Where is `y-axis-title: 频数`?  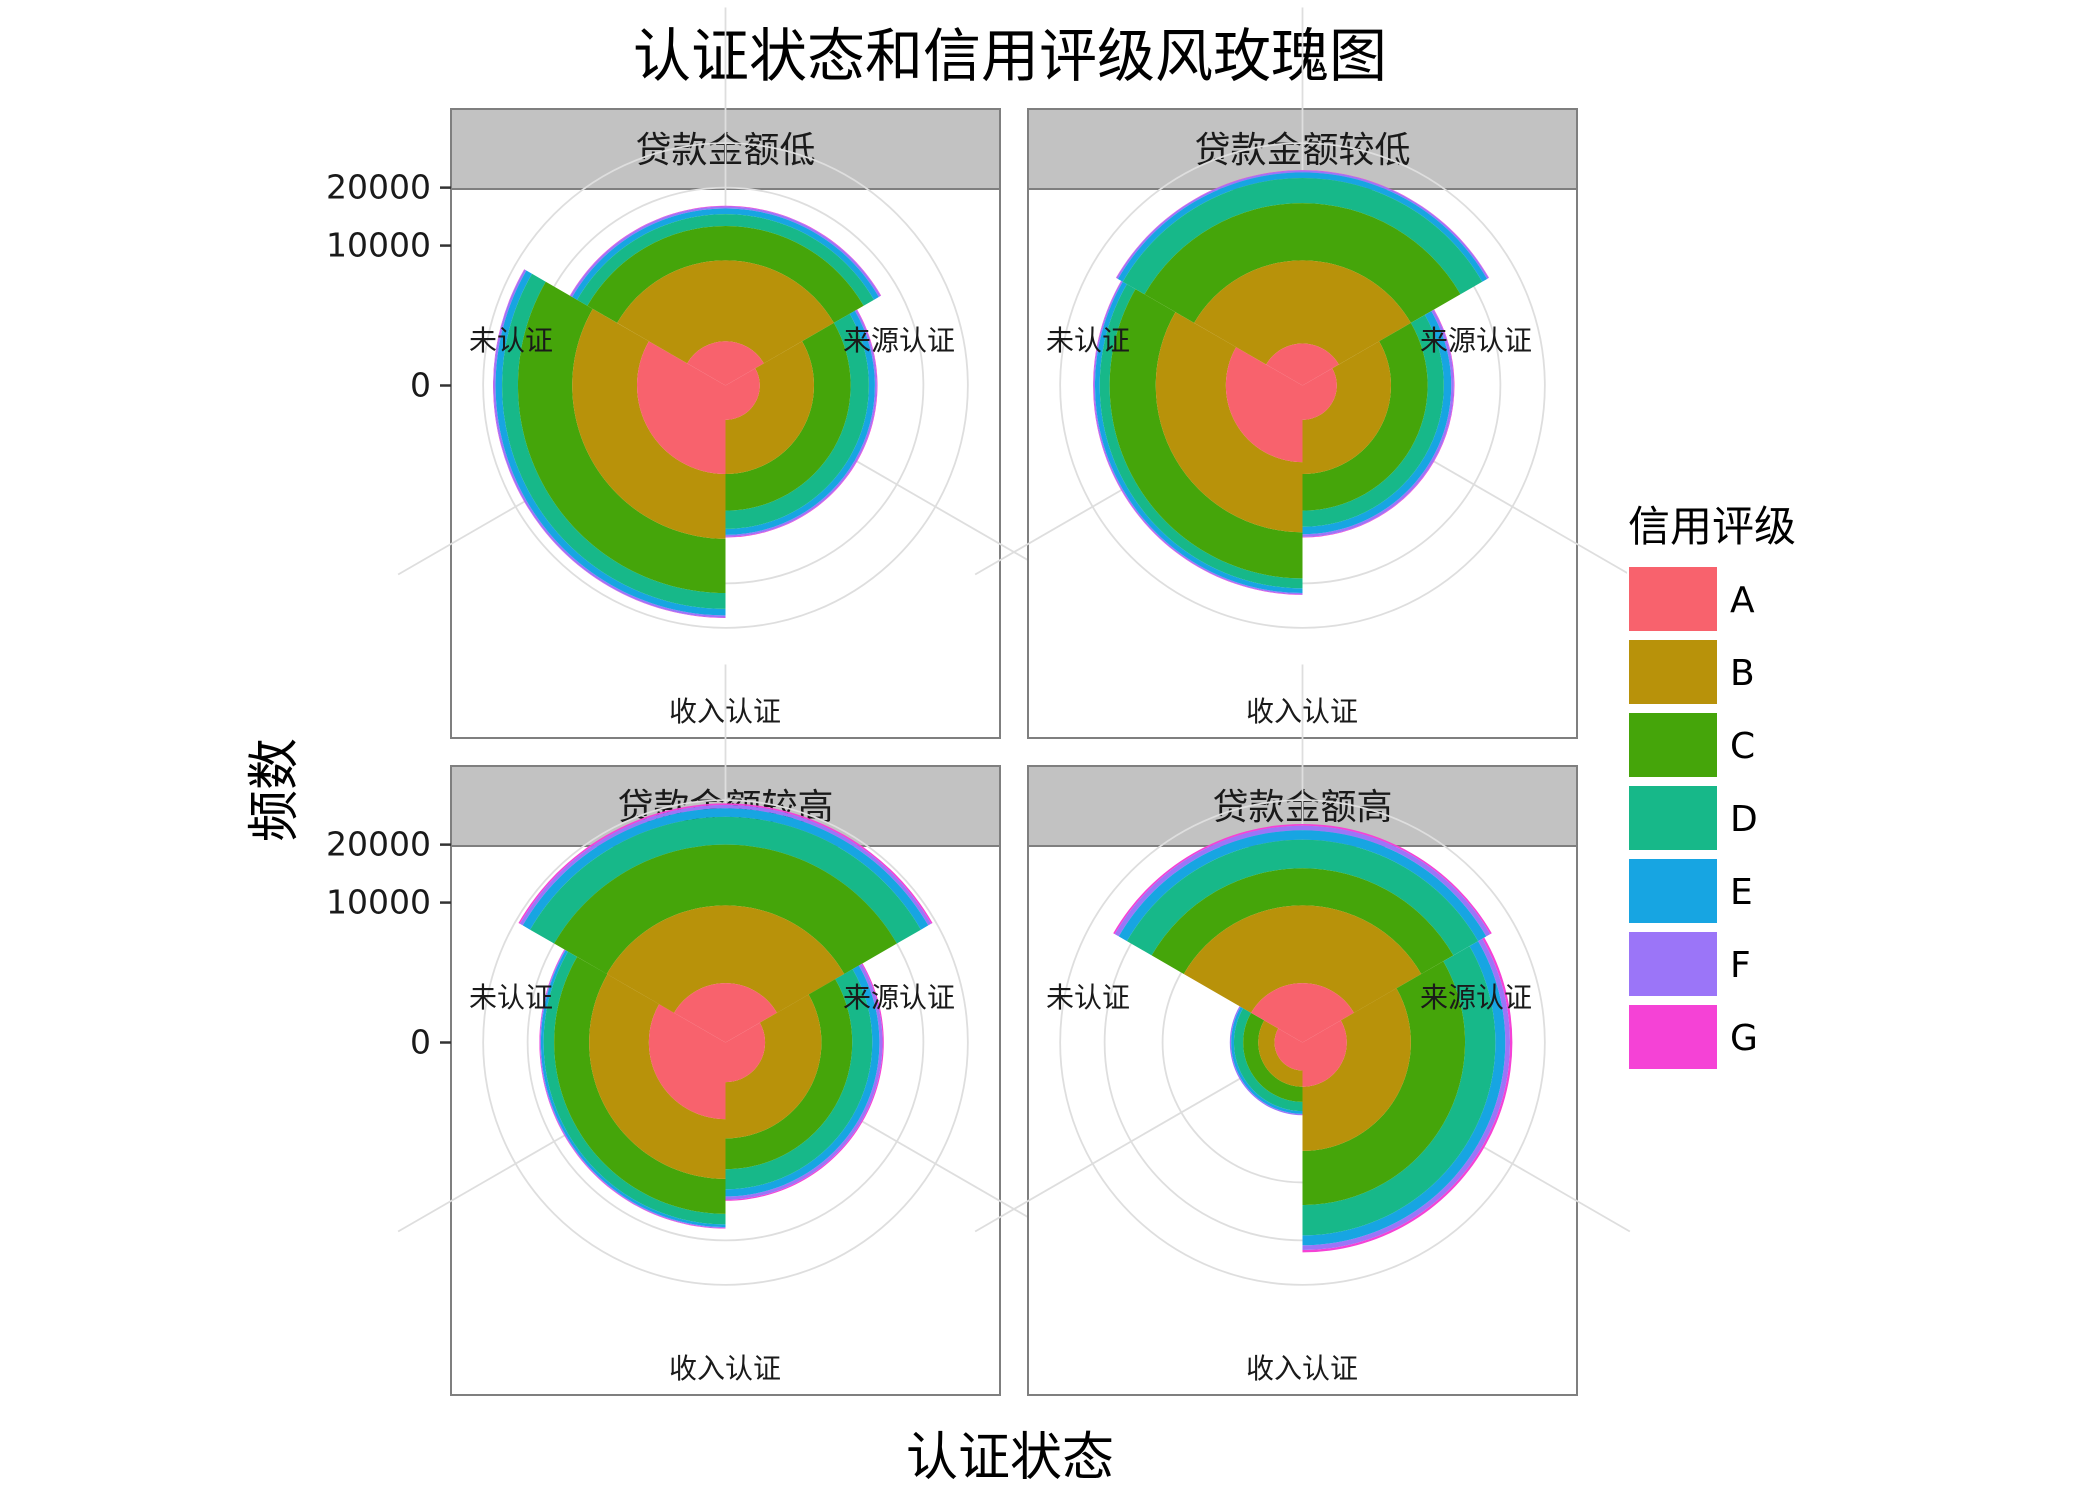 y-axis-title: 频数 is located at coordinates (275, 790).